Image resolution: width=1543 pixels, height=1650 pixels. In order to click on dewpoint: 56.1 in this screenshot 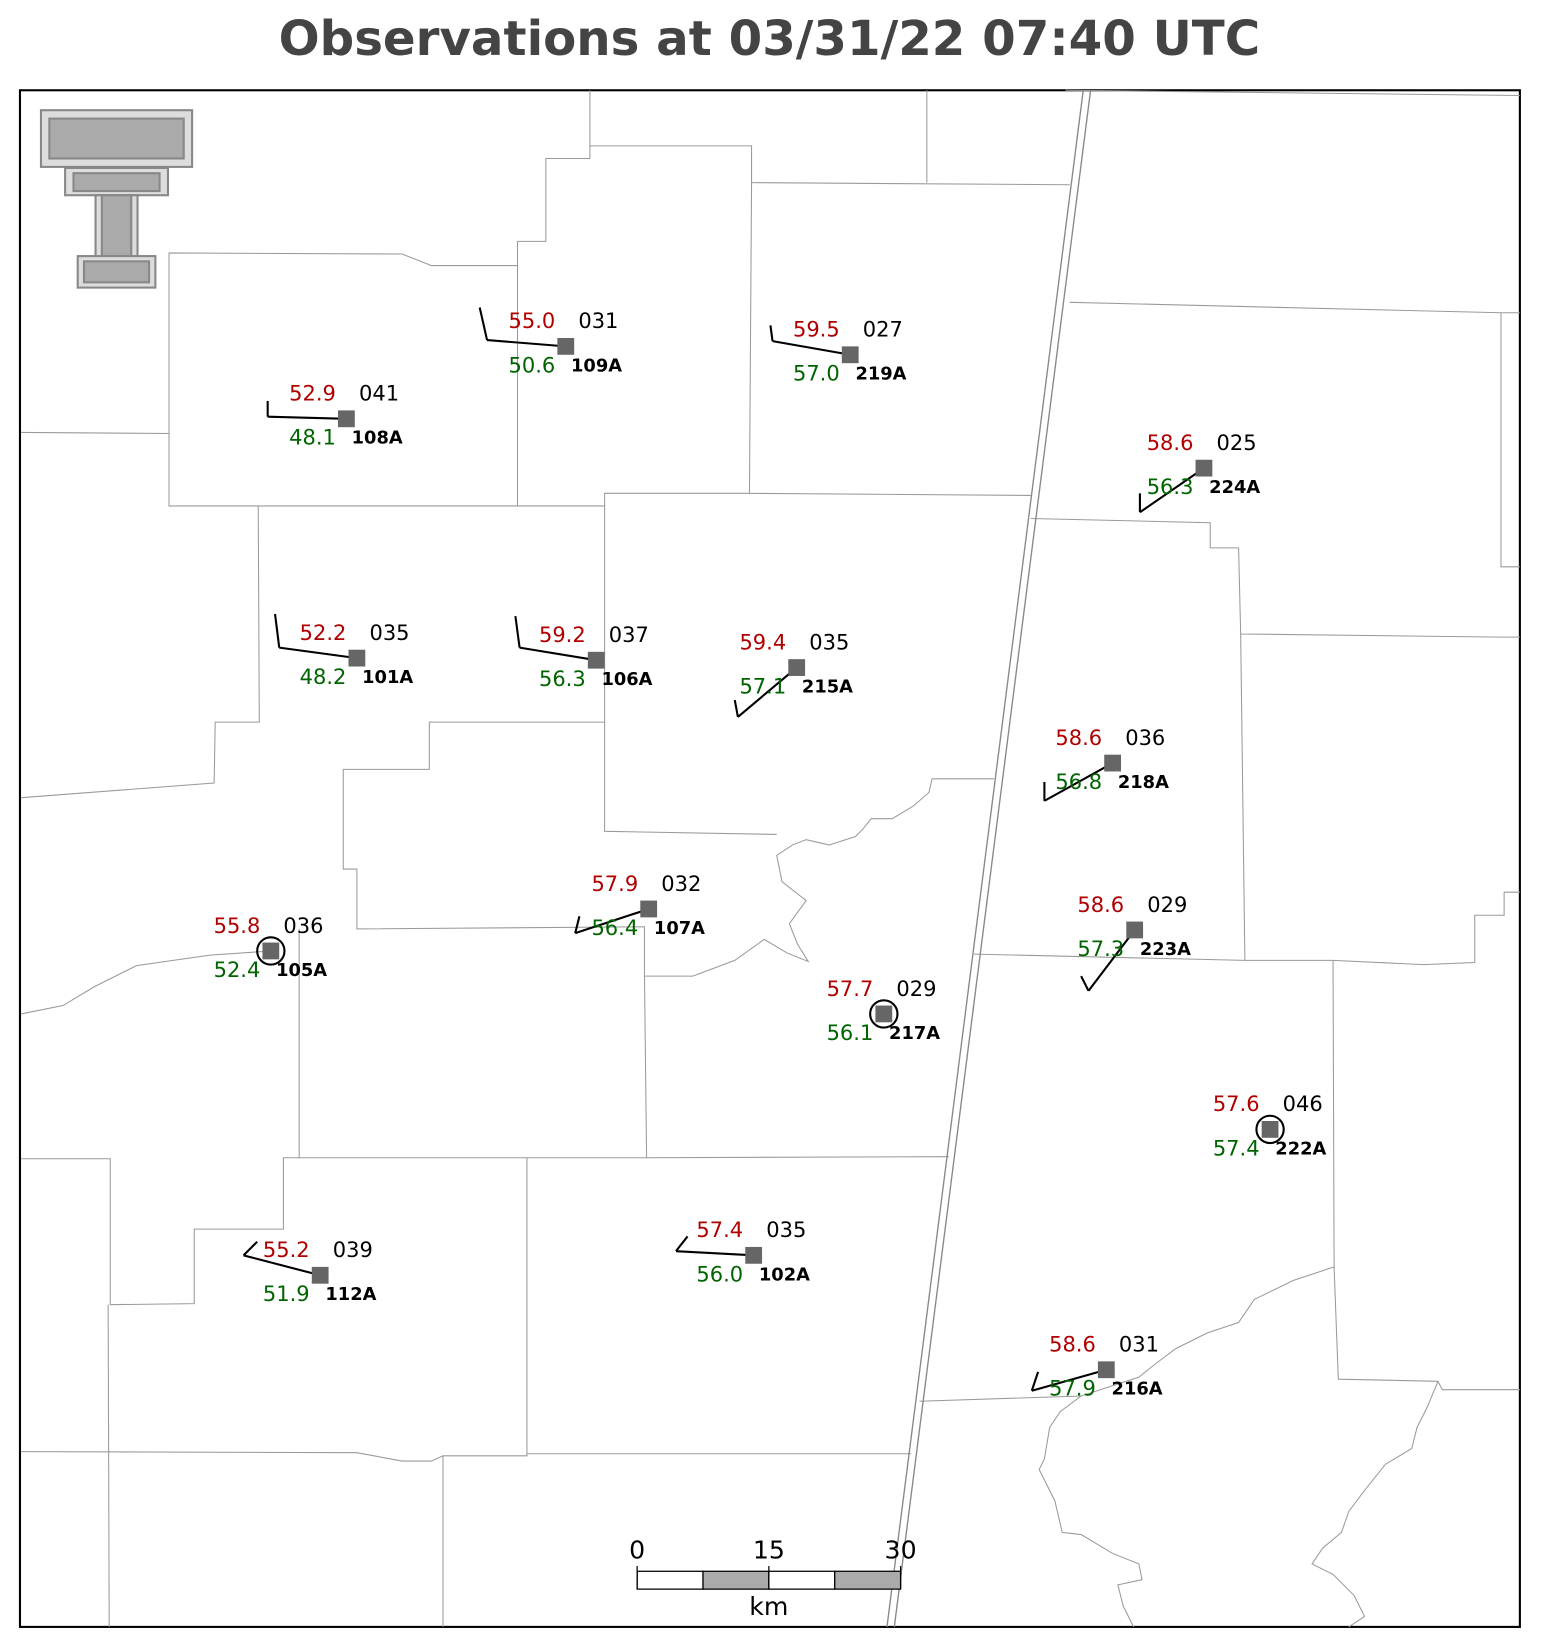, I will do `click(850, 1033)`.